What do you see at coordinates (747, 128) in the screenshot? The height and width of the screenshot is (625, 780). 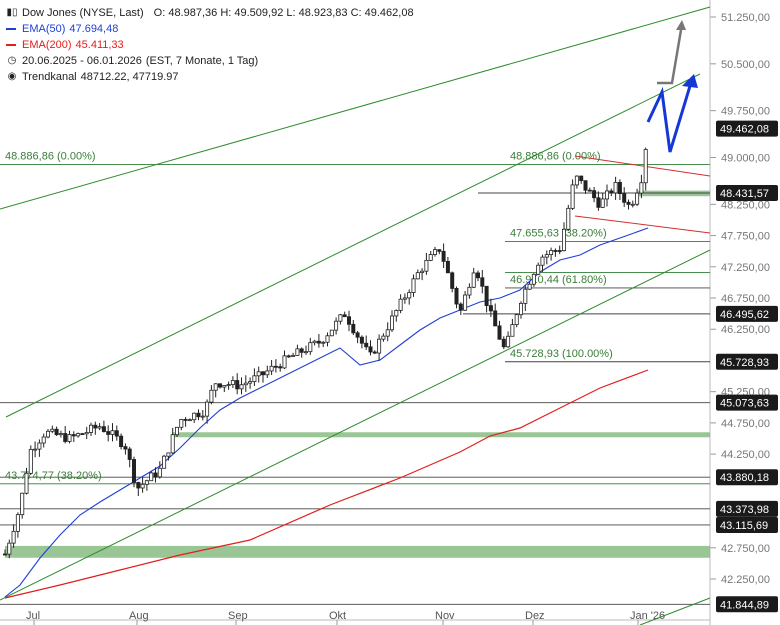 I see `price-tag: 49.462,08` at bounding box center [747, 128].